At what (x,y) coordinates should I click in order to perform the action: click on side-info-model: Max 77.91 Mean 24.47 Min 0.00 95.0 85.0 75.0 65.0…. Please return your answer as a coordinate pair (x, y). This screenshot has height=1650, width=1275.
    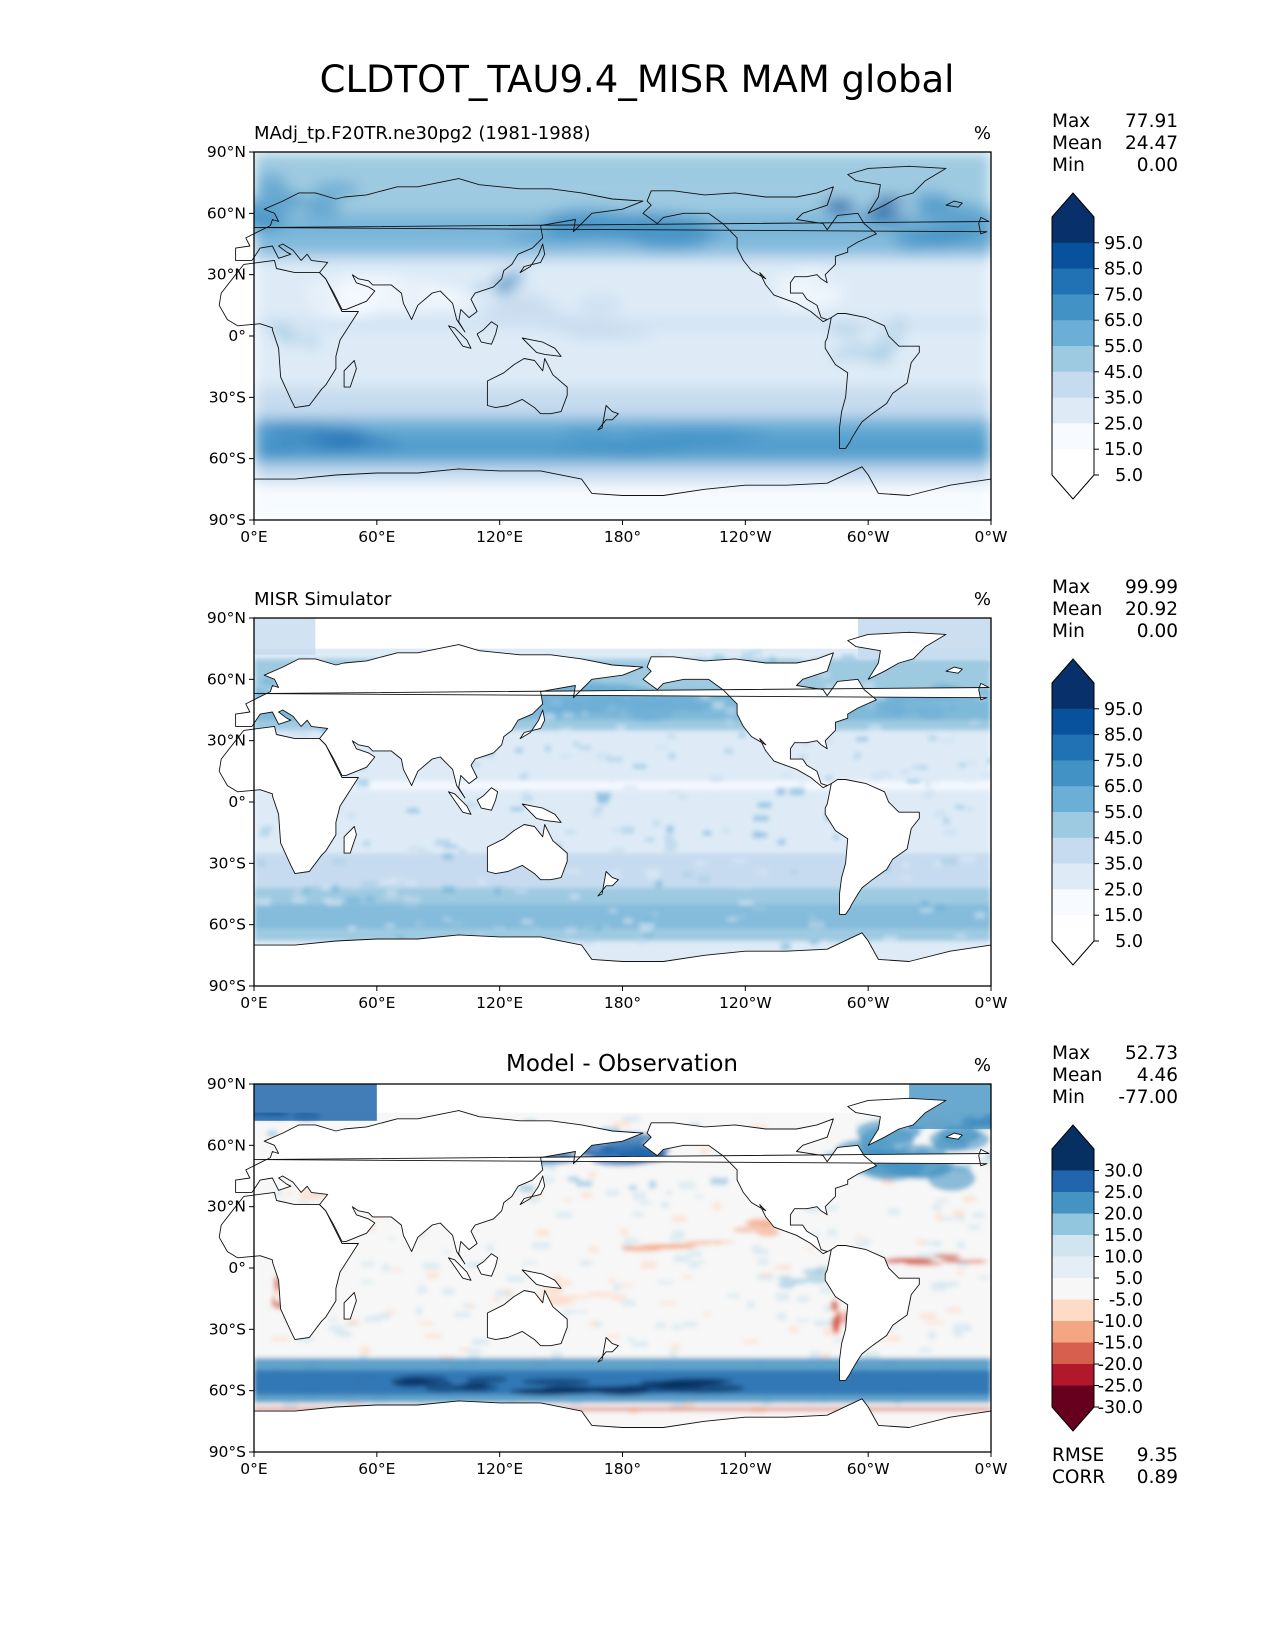
    Looking at the image, I should click on (1114, 305).